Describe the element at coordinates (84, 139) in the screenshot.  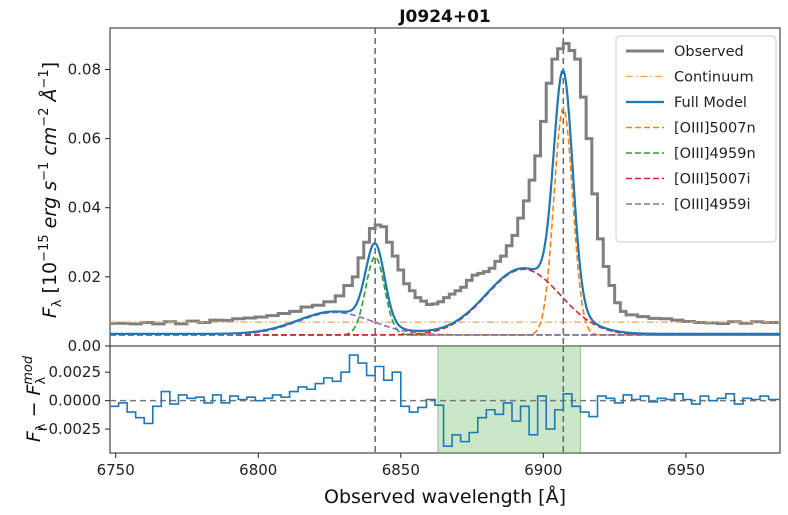
I see `y-tick-label-top: 0.06` at that location.